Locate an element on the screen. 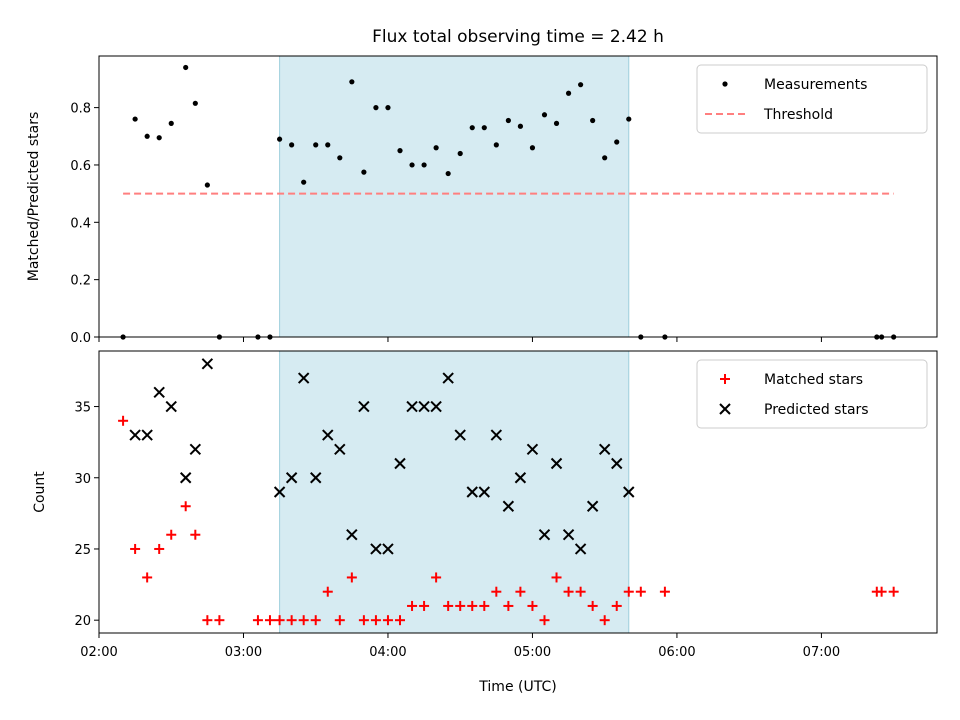 The width and height of the screenshot is (960, 720). bottom-shaded-span is located at coordinates (454, 492).